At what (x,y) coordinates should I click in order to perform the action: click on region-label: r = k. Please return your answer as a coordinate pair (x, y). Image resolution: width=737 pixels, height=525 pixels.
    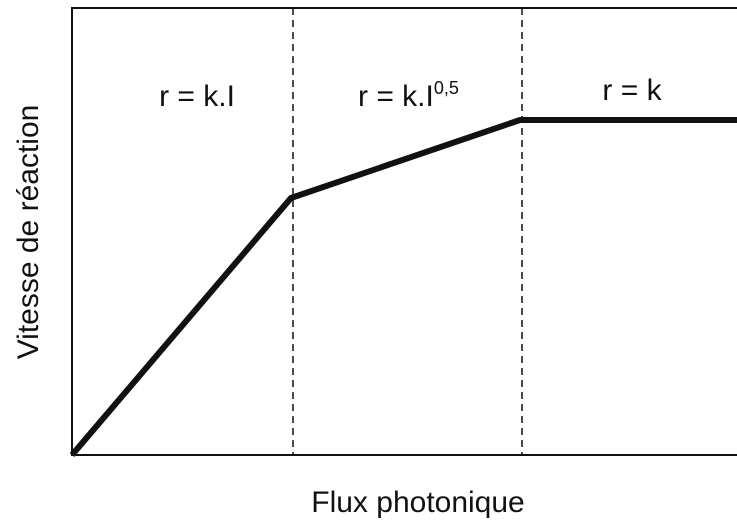
    Looking at the image, I should click on (632, 90).